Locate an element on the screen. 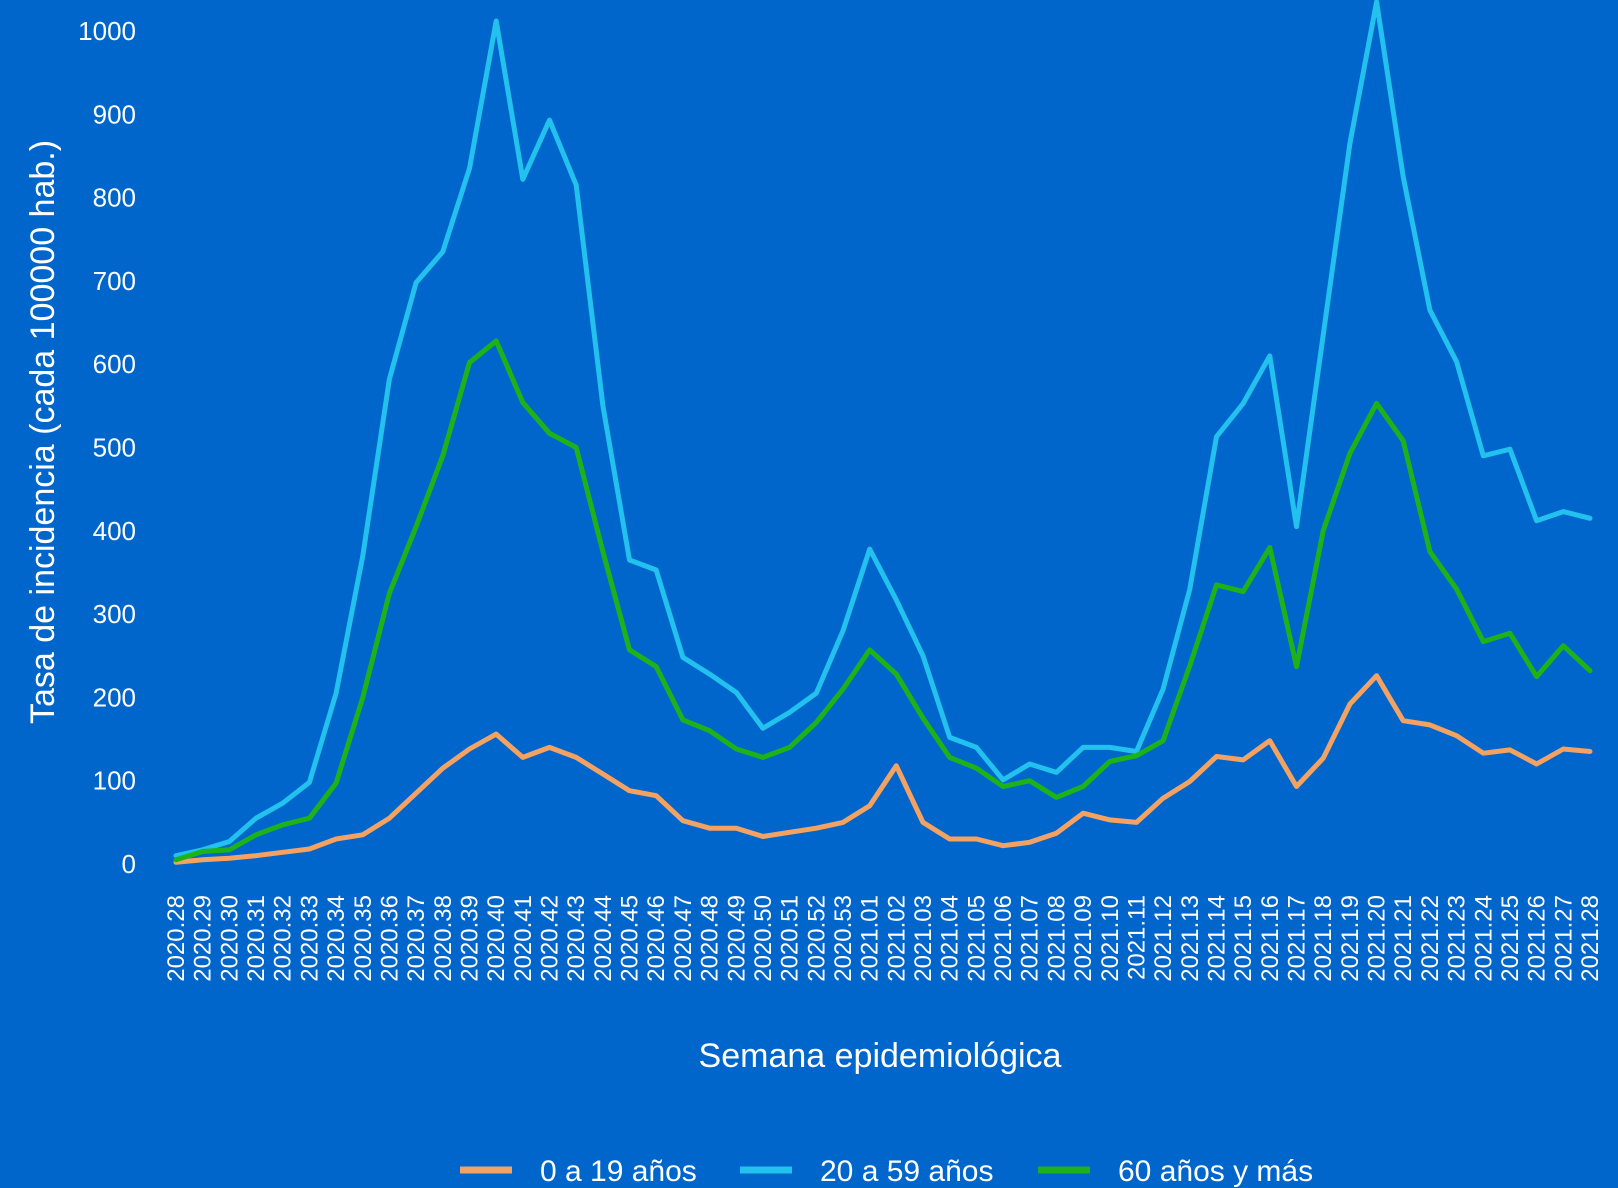 The height and width of the screenshot is (1188, 1618). y-axis-title: Tasa de incidencia (cada 100000 hab.) is located at coordinates (43, 432).